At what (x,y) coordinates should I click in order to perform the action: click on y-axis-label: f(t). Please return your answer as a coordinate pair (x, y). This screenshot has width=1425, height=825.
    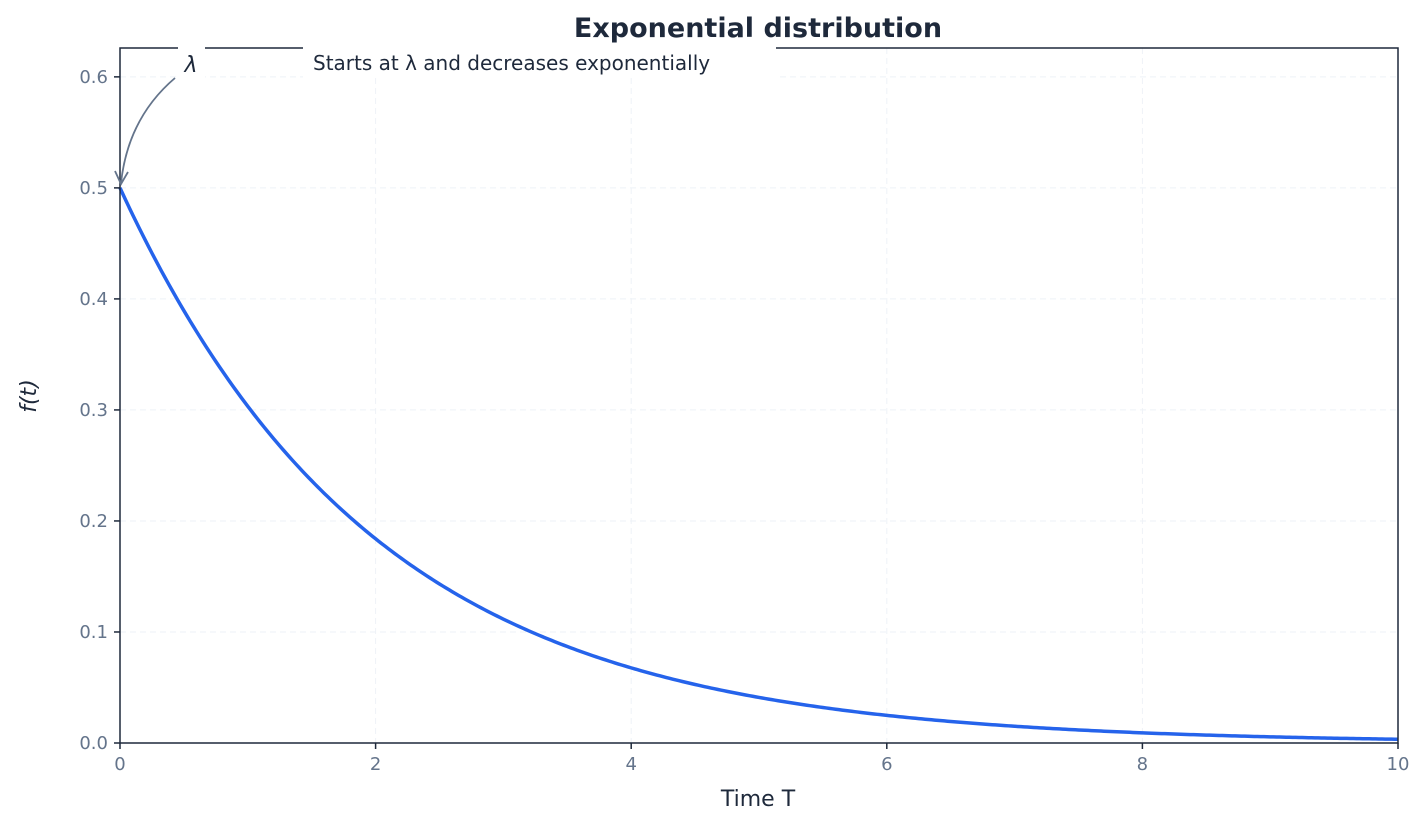
    Looking at the image, I should click on (29, 396).